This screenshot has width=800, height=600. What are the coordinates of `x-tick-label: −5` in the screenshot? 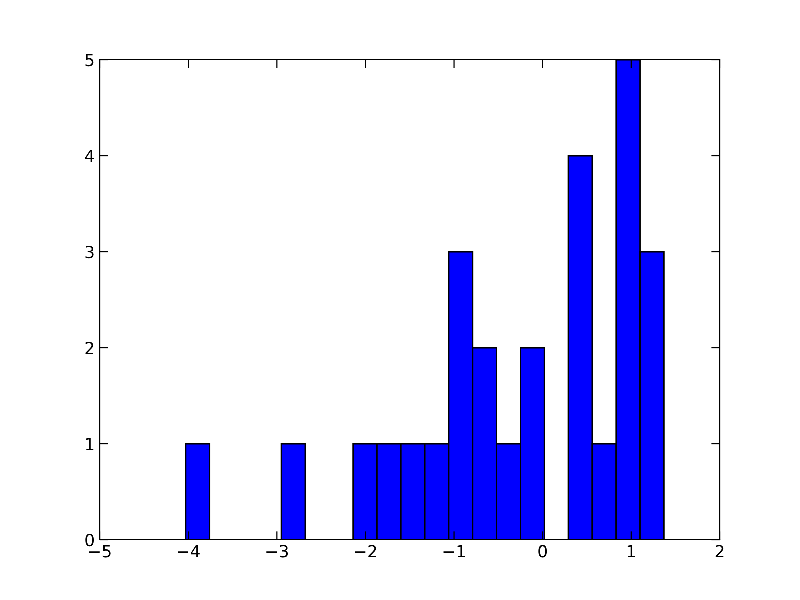 It's located at (100, 551).